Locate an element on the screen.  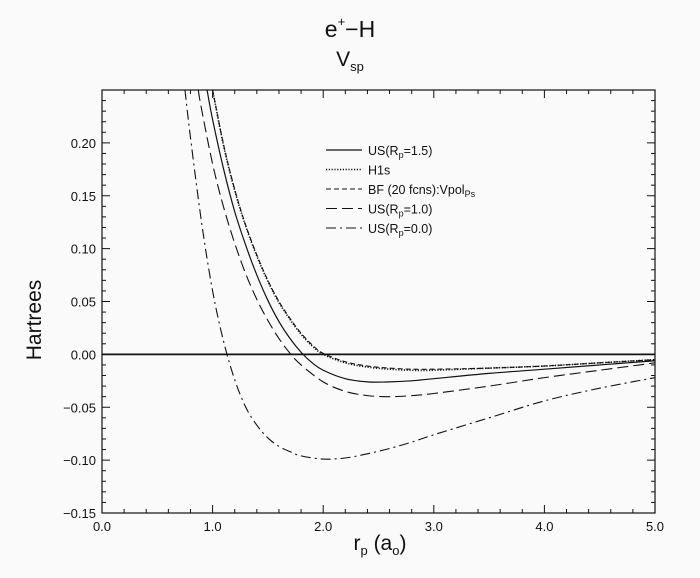
x-tick-label: 1.0 is located at coordinates (213, 526).